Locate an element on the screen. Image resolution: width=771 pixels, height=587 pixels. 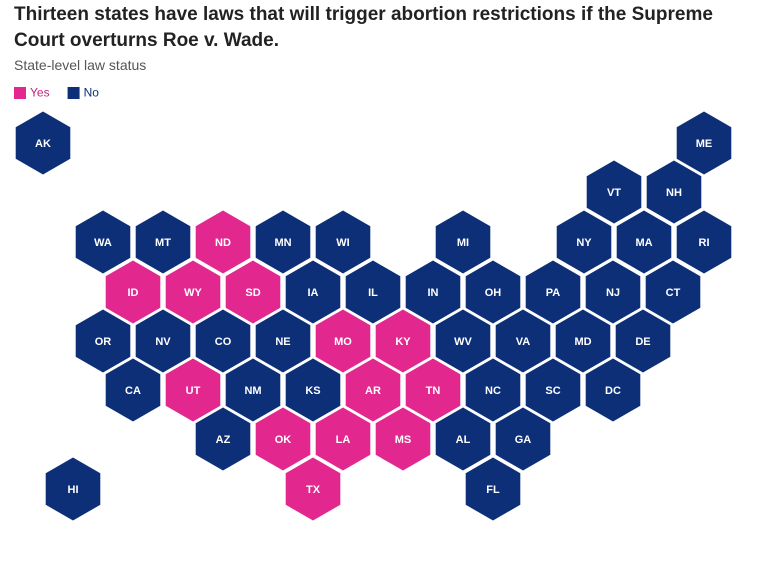
state-label: LA is located at coordinates (343, 440).